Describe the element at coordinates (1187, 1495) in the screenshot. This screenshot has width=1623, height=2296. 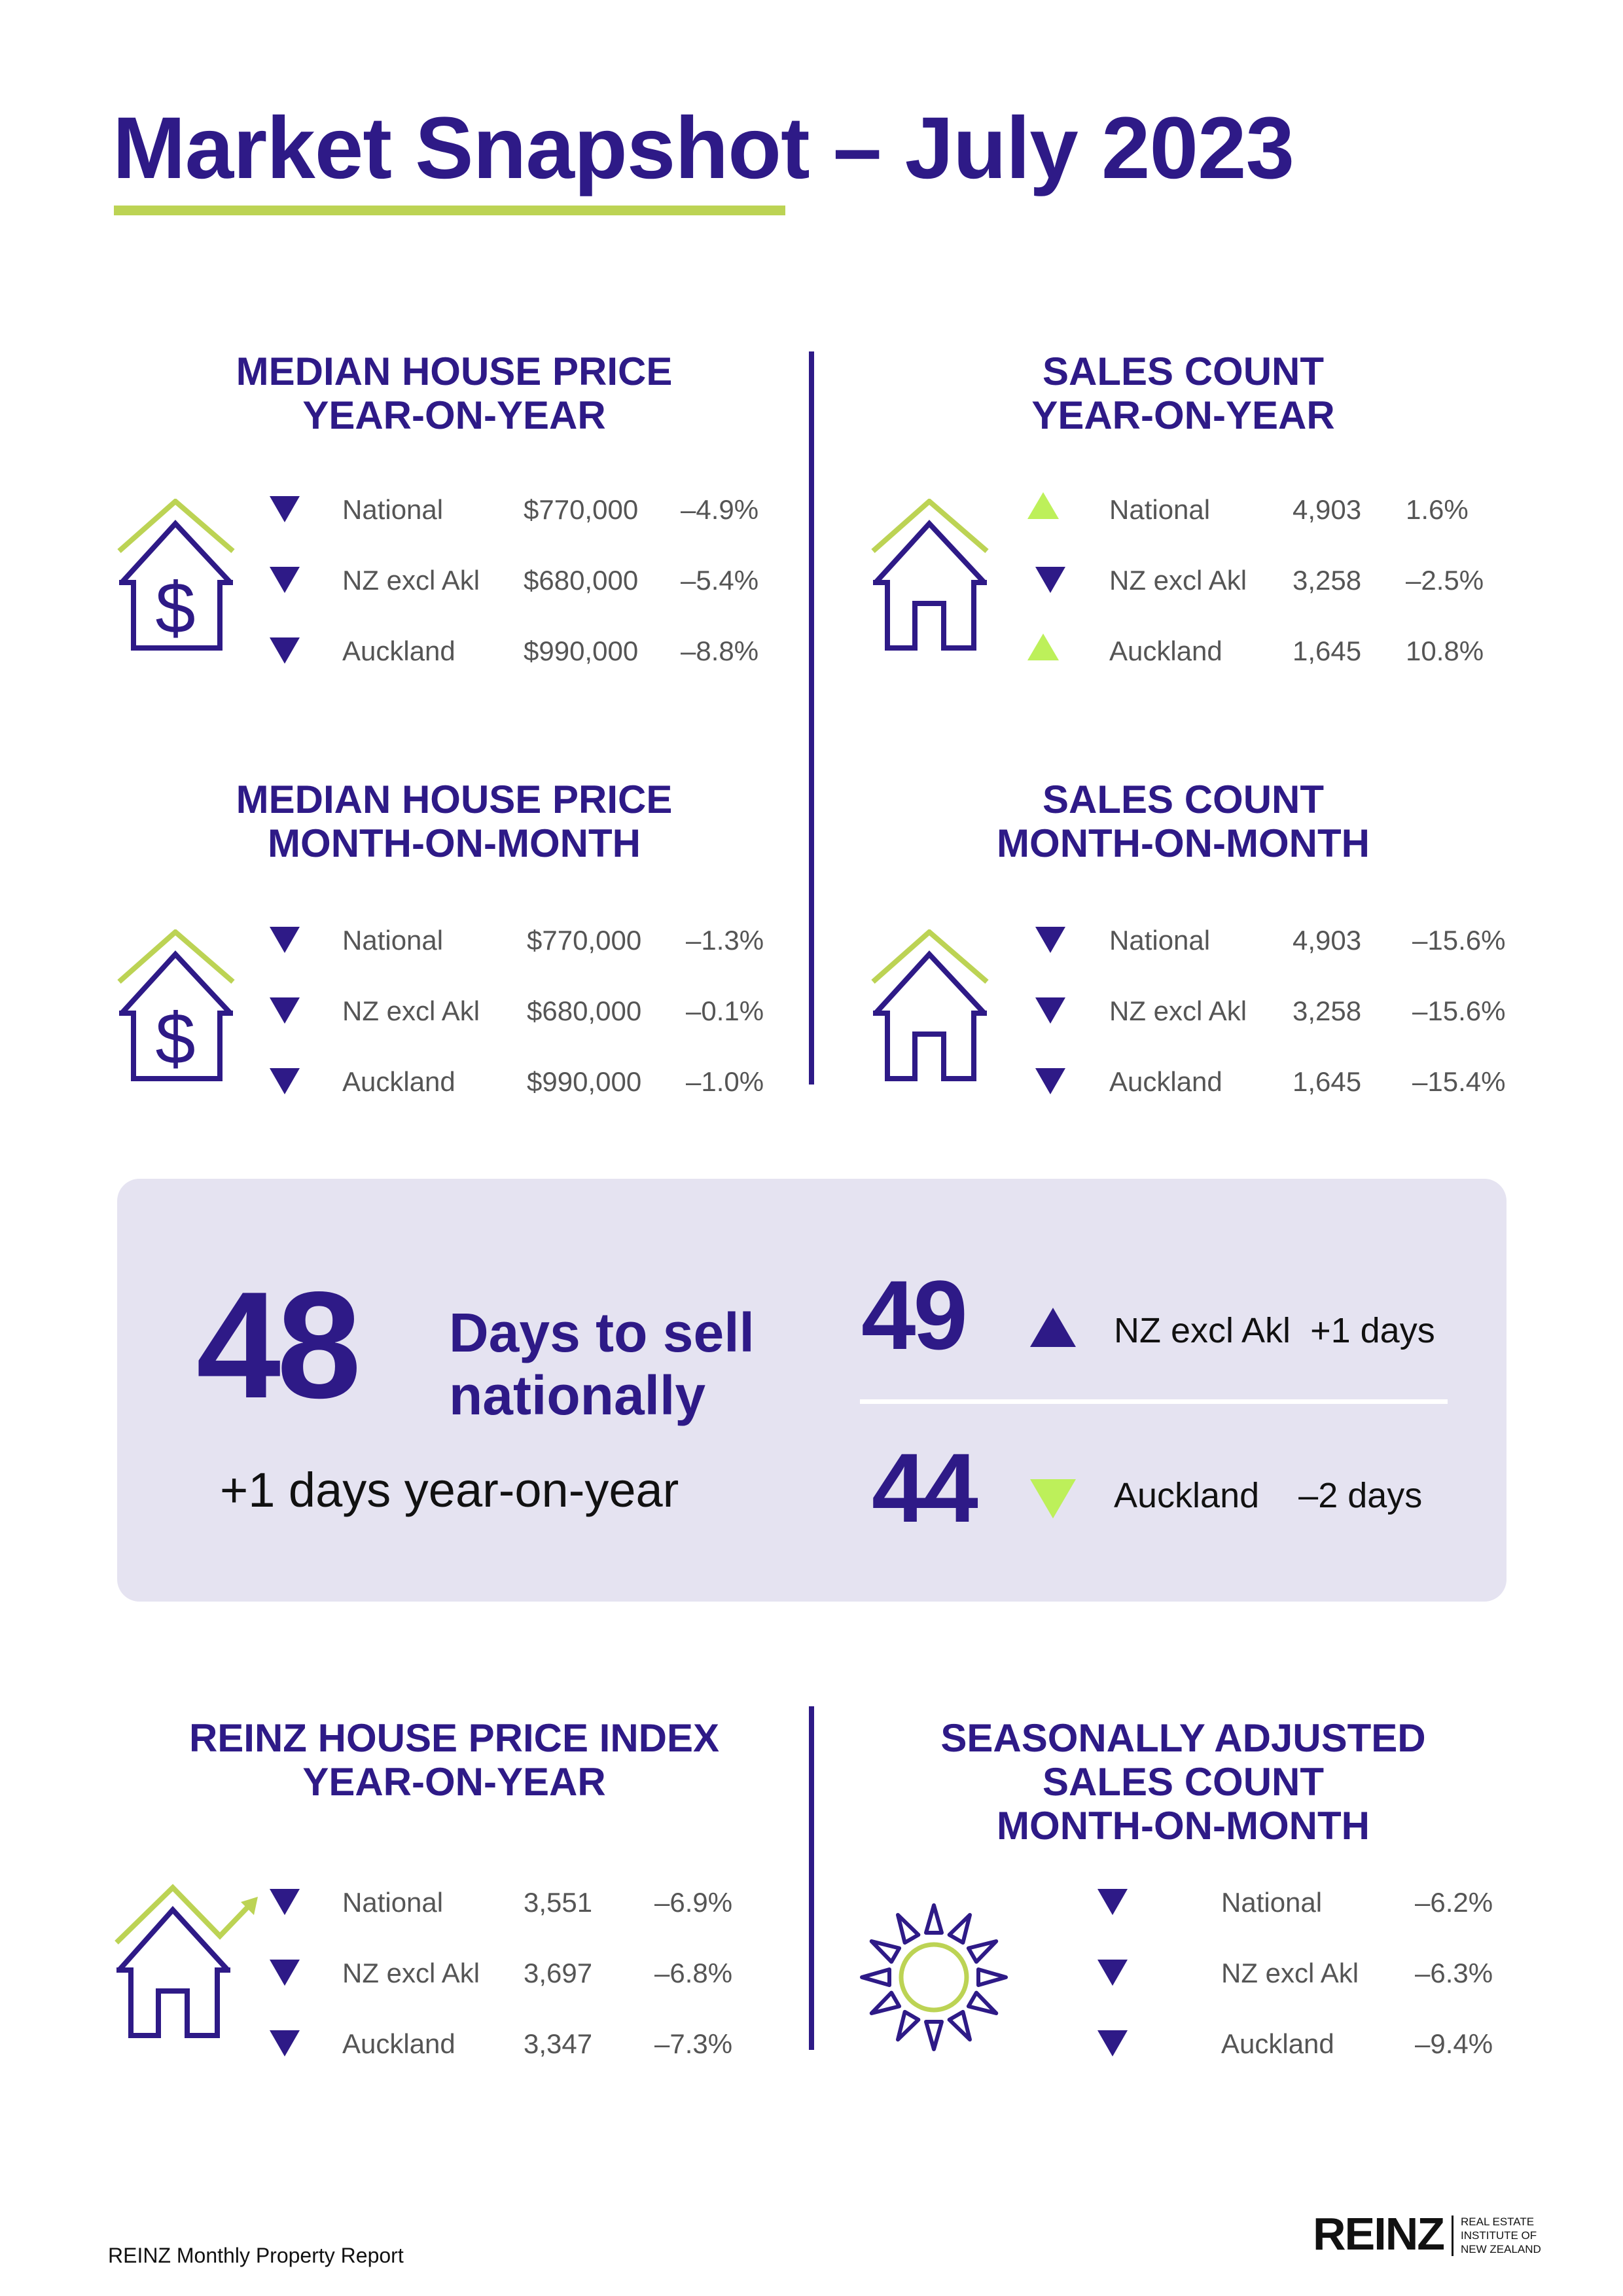
I see `region-name: Auckland` at that location.